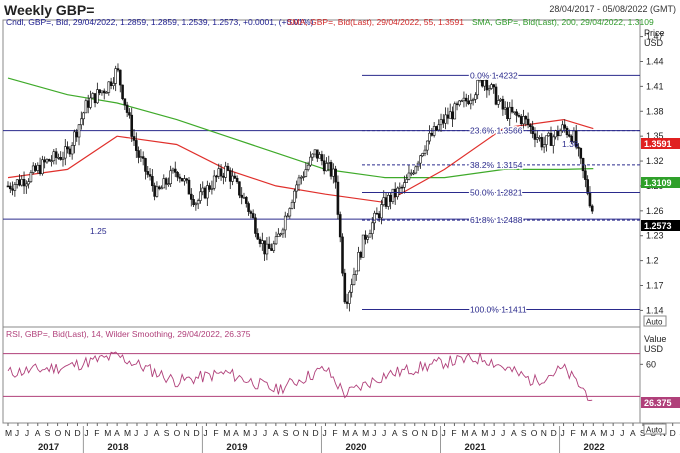  Describe the element at coordinates (651, 364) in the screenshot. I see `rsi-tick-label: 60` at that location.